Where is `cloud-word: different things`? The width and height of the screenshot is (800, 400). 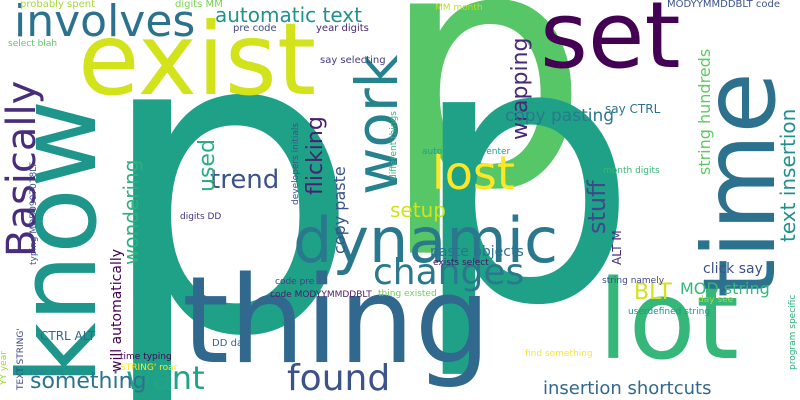 cloud-word: different things is located at coordinates (394, 145).